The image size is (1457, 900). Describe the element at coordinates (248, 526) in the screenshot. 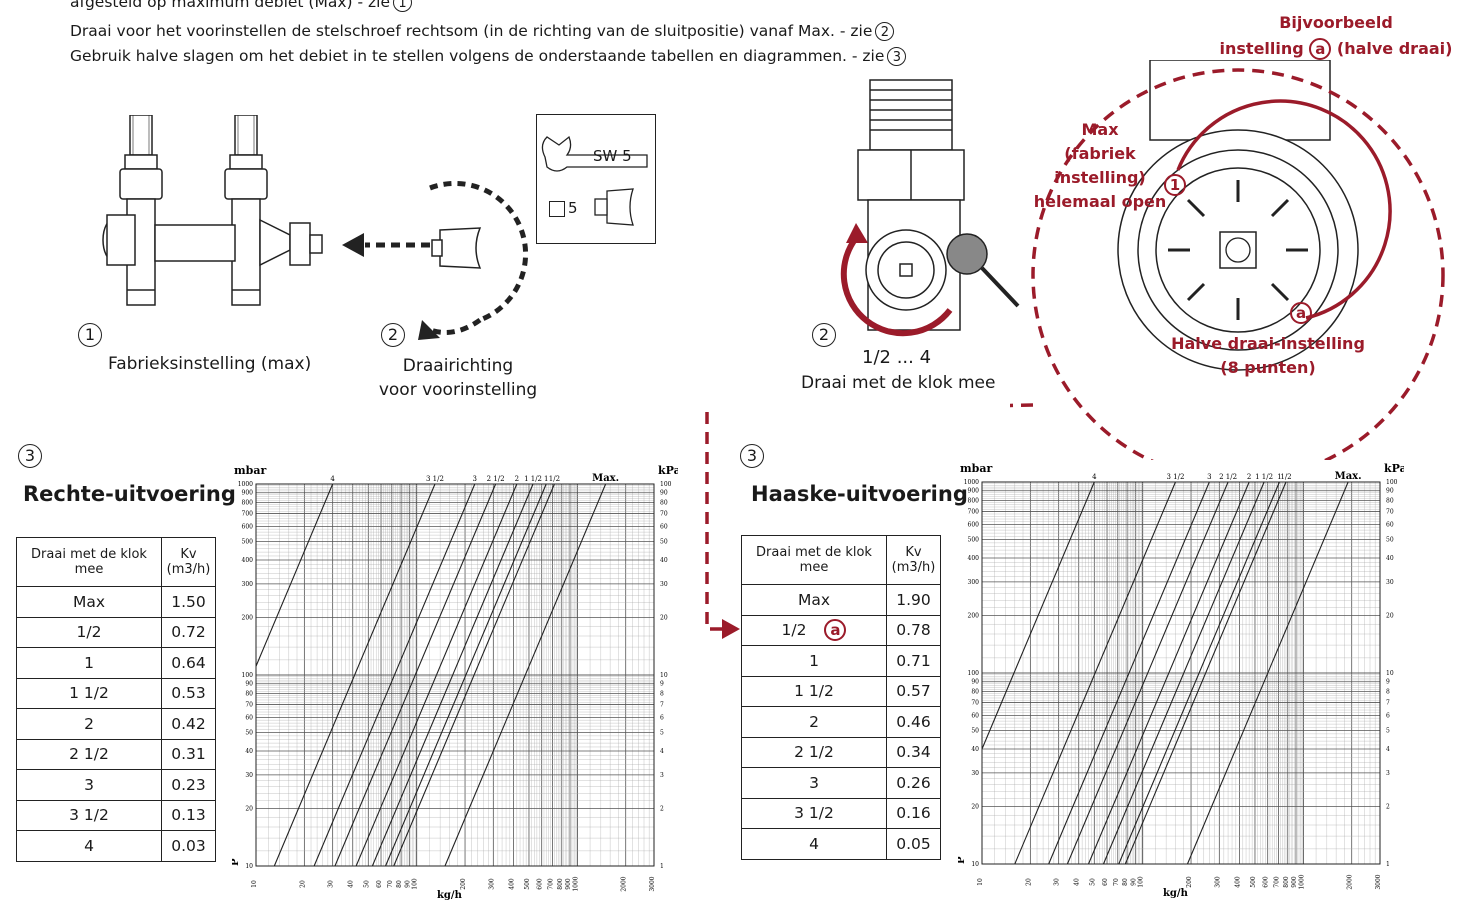

I see `y-tick-label-left: 600` at that location.